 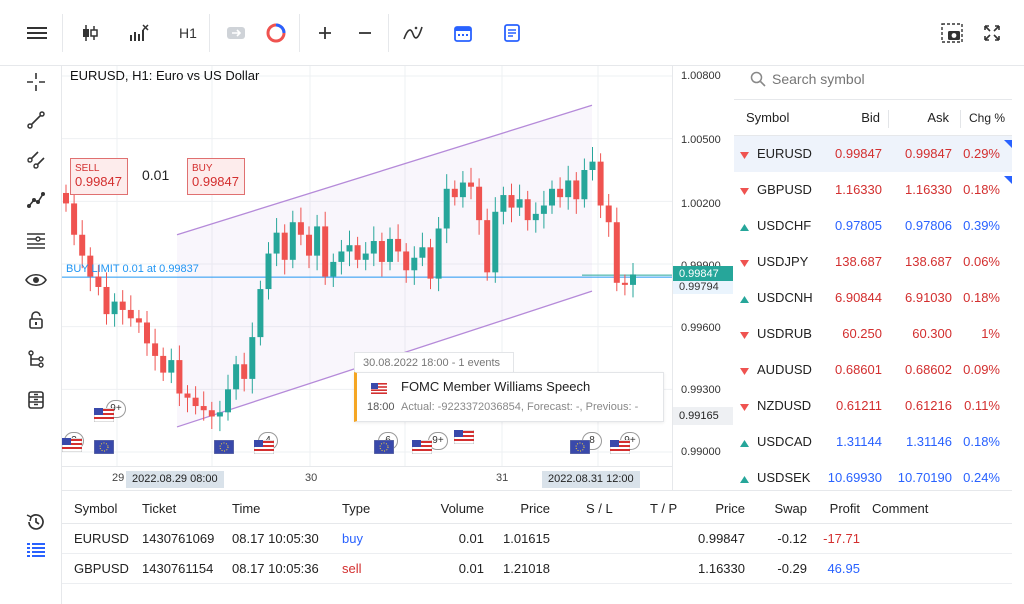 What do you see at coordinates (938, 117) in the screenshot?
I see `col-ask: Ask` at bounding box center [938, 117].